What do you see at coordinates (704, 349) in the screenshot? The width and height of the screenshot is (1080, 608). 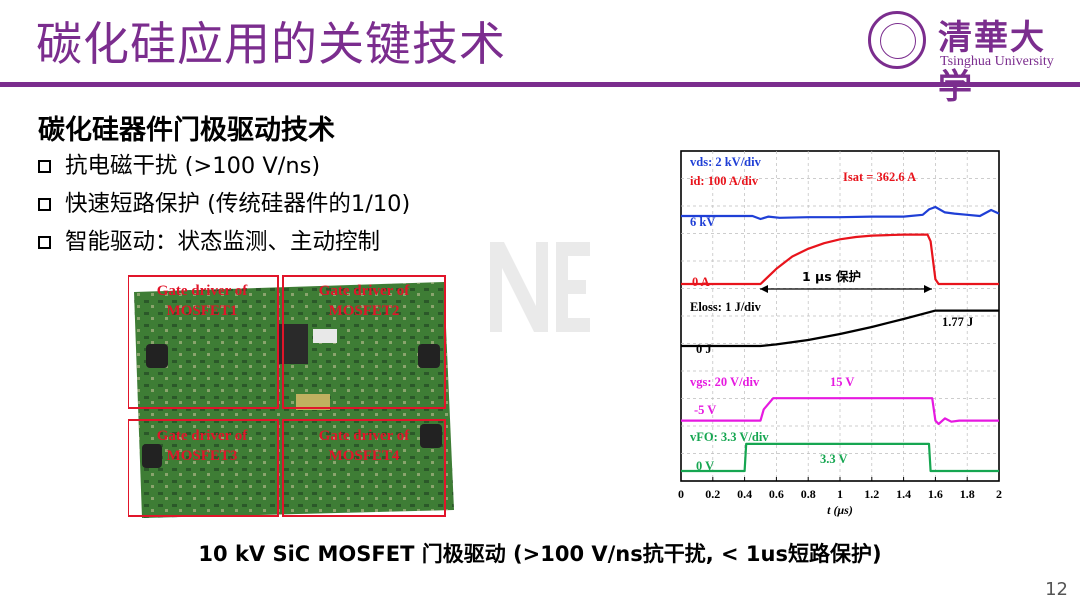 I see `eloss-level-label: 0 J` at bounding box center [704, 349].